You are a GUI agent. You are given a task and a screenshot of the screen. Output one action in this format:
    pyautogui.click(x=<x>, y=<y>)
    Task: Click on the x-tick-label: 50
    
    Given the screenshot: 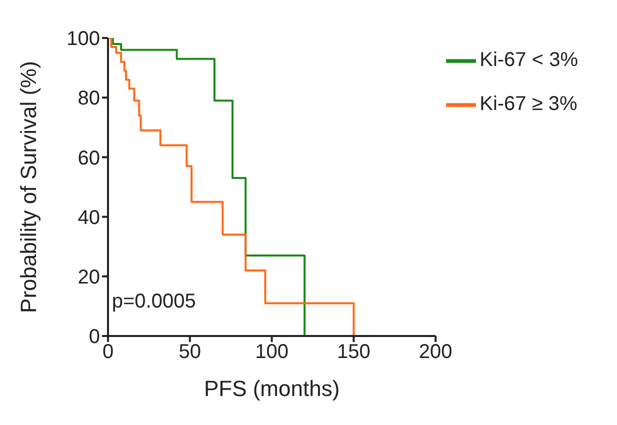 What is the action you would take?
    pyautogui.click(x=190, y=352)
    